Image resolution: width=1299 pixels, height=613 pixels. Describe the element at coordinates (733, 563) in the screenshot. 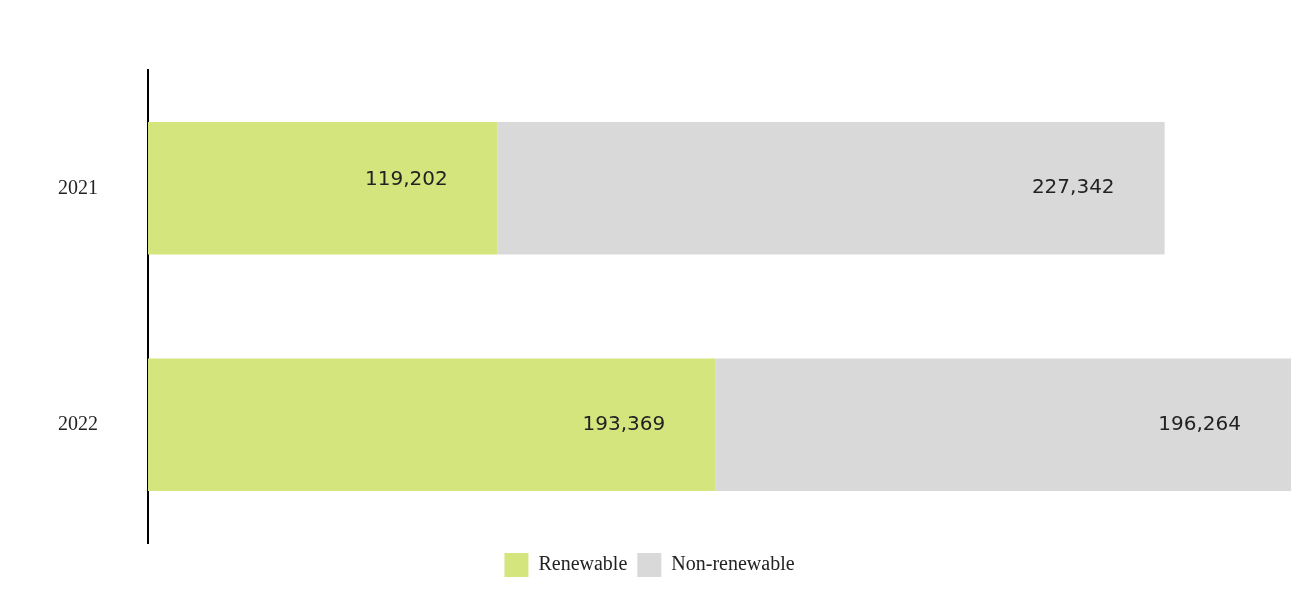

I see `legend-label: Non-renewable` at that location.